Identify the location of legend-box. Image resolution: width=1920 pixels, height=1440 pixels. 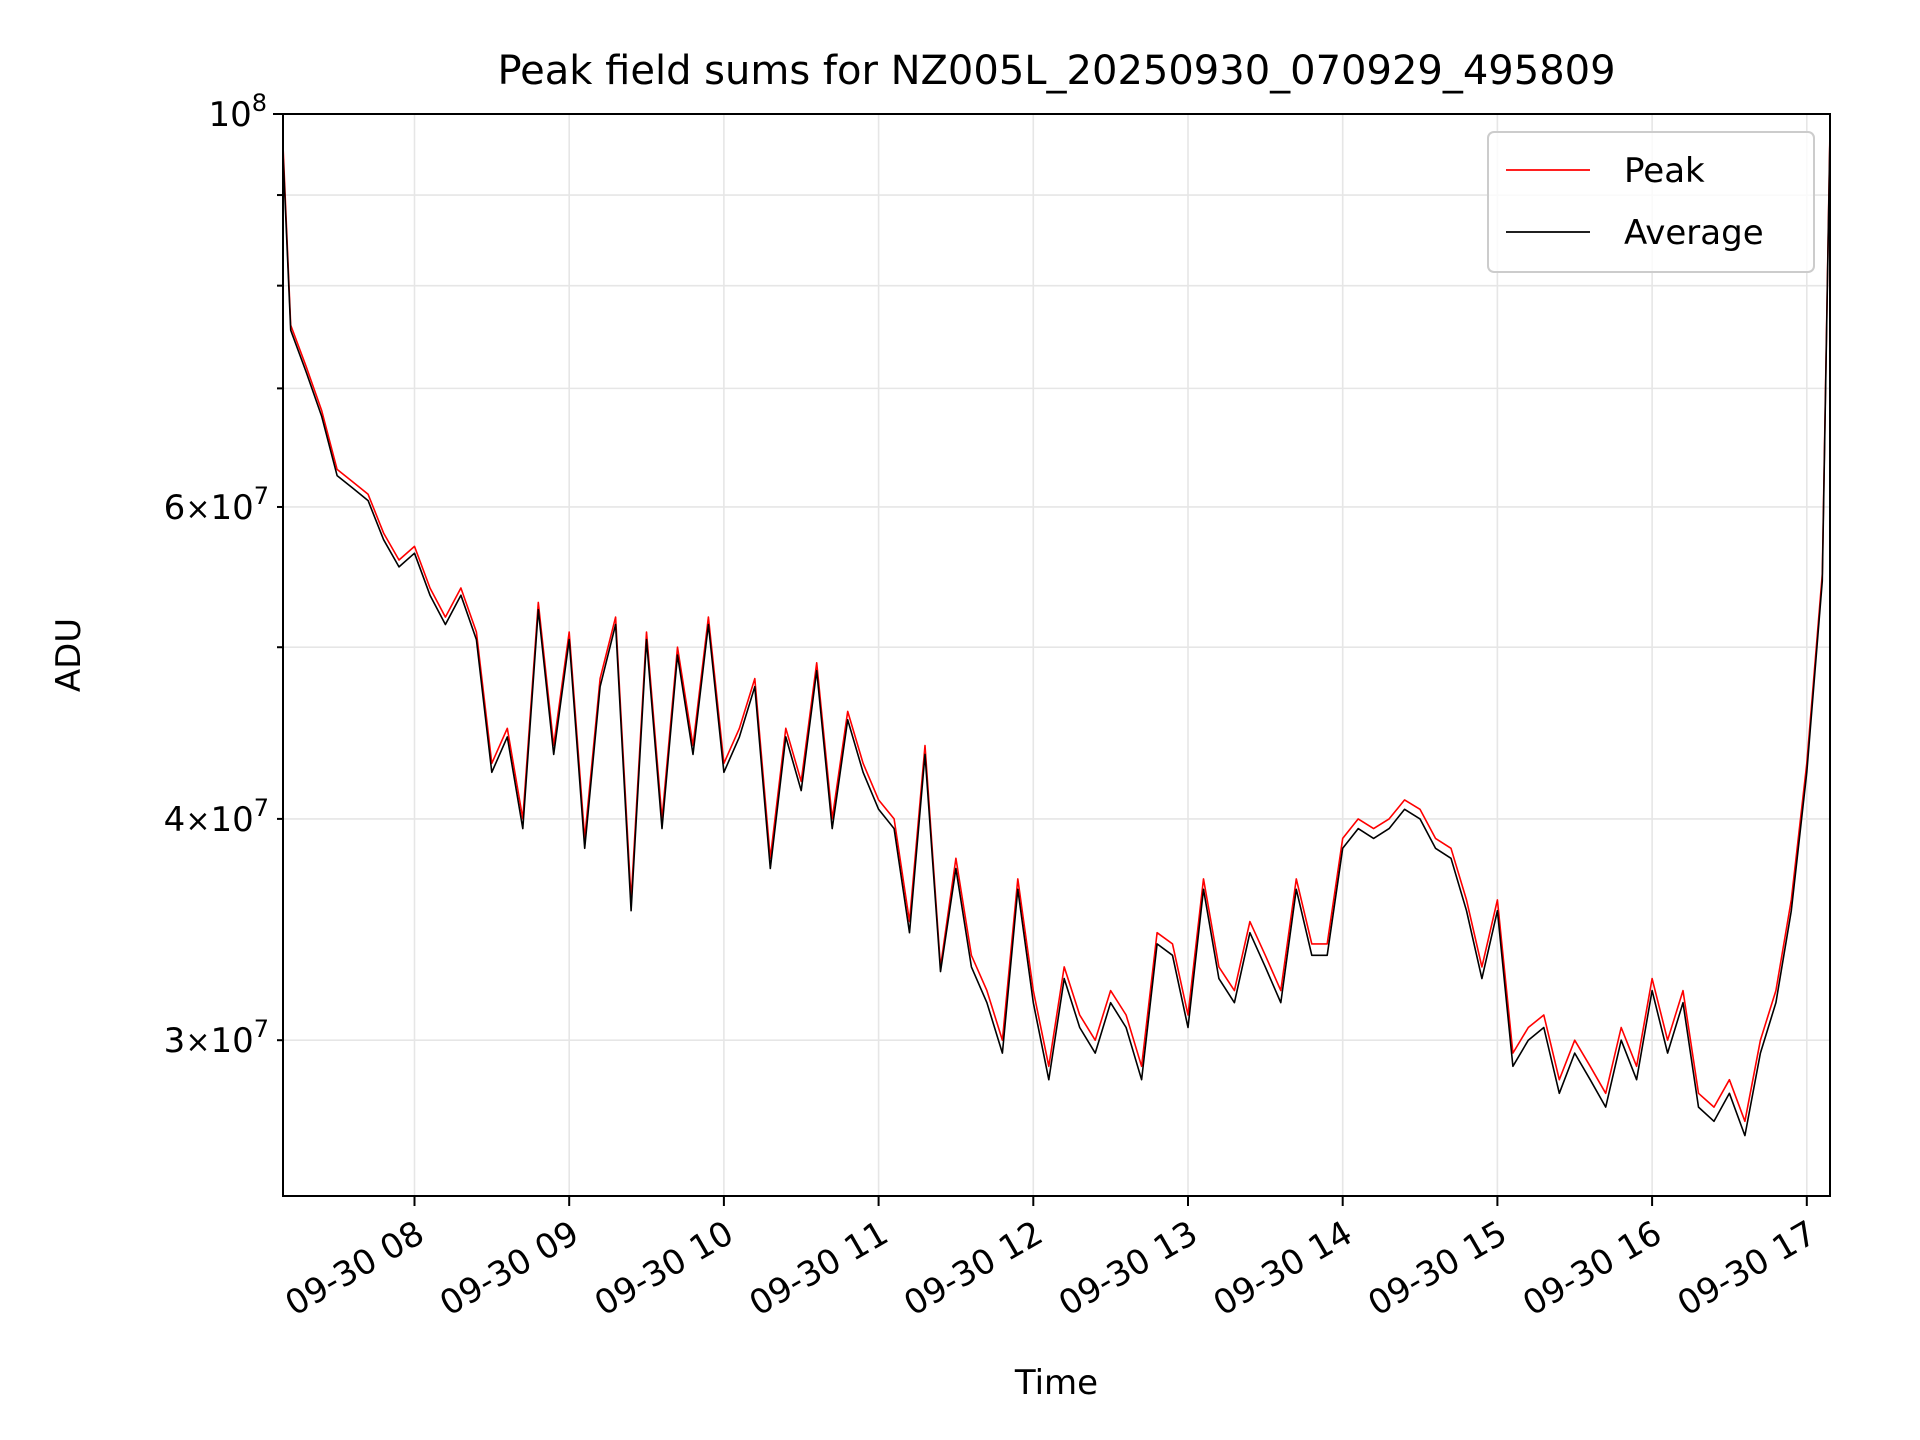
(1651, 202).